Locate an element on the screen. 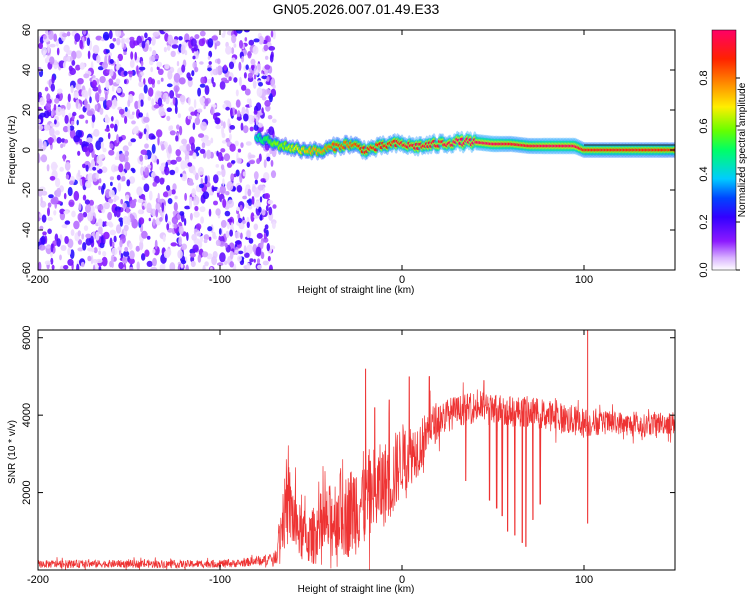 Image resolution: width=750 pixels, height=600 pixels. x-tick-label: 100 is located at coordinates (584, 580).